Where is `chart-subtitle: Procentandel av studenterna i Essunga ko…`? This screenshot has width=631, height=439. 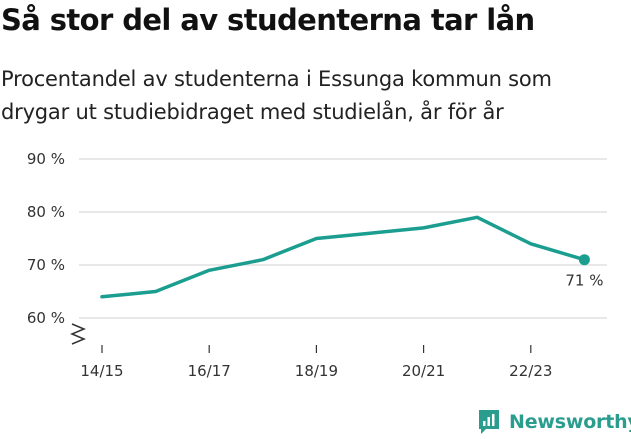 chart-subtitle: Procentandel av studenterna i Essunga ko… is located at coordinates (276, 95).